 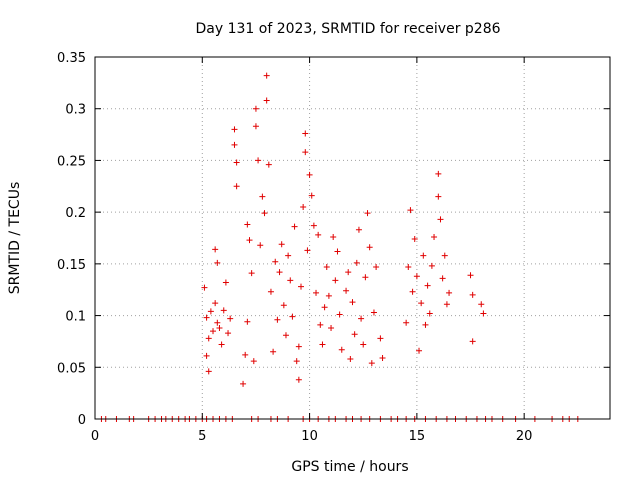 What do you see at coordinates (524, 436) in the screenshot?
I see `x-tick-label: 20` at bounding box center [524, 436].